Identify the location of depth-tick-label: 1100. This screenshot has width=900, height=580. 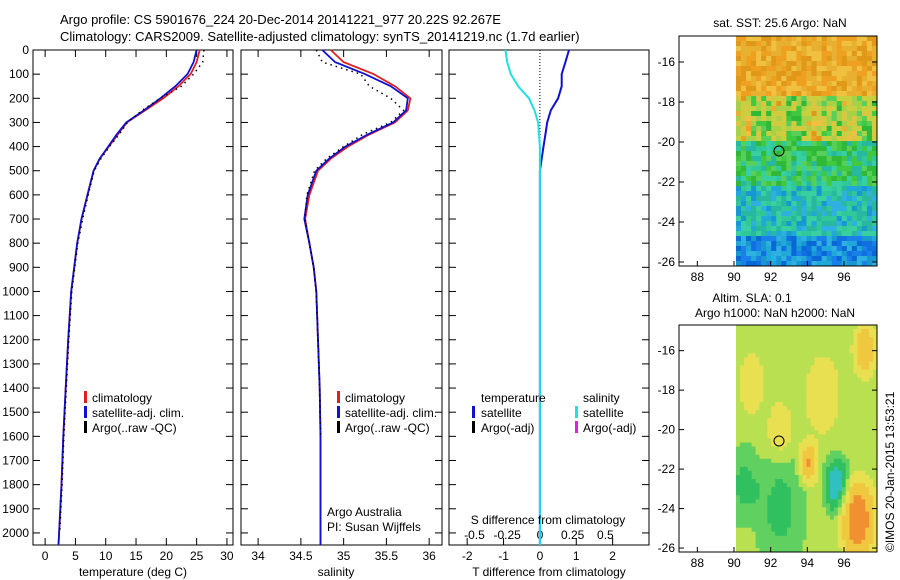
(16, 316).